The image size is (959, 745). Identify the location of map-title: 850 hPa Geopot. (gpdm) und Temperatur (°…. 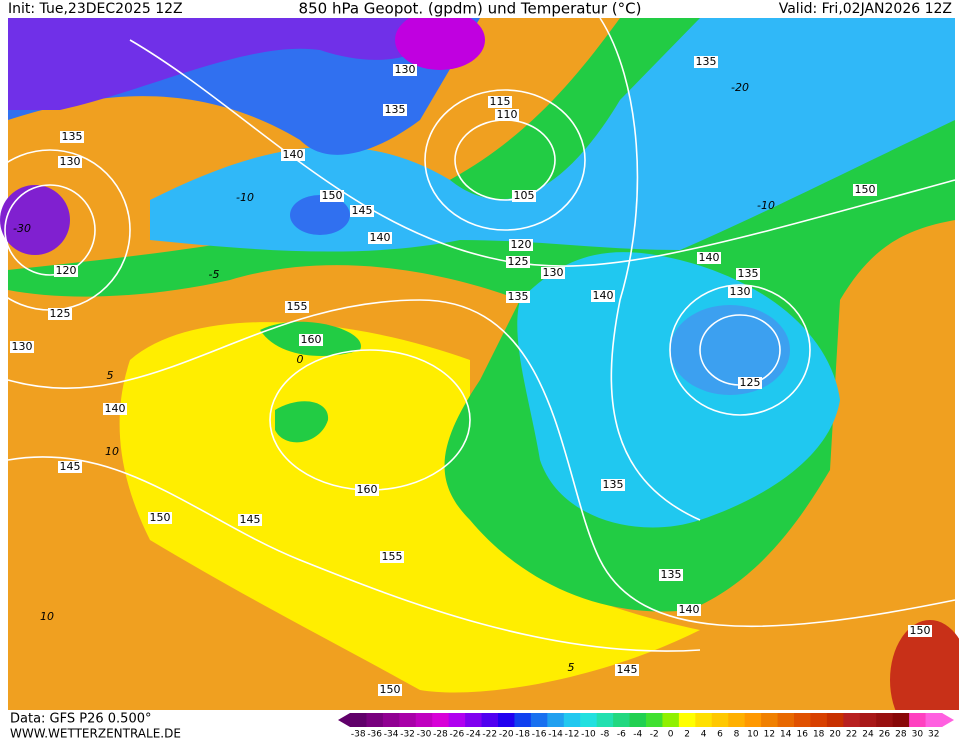
(470, 9).